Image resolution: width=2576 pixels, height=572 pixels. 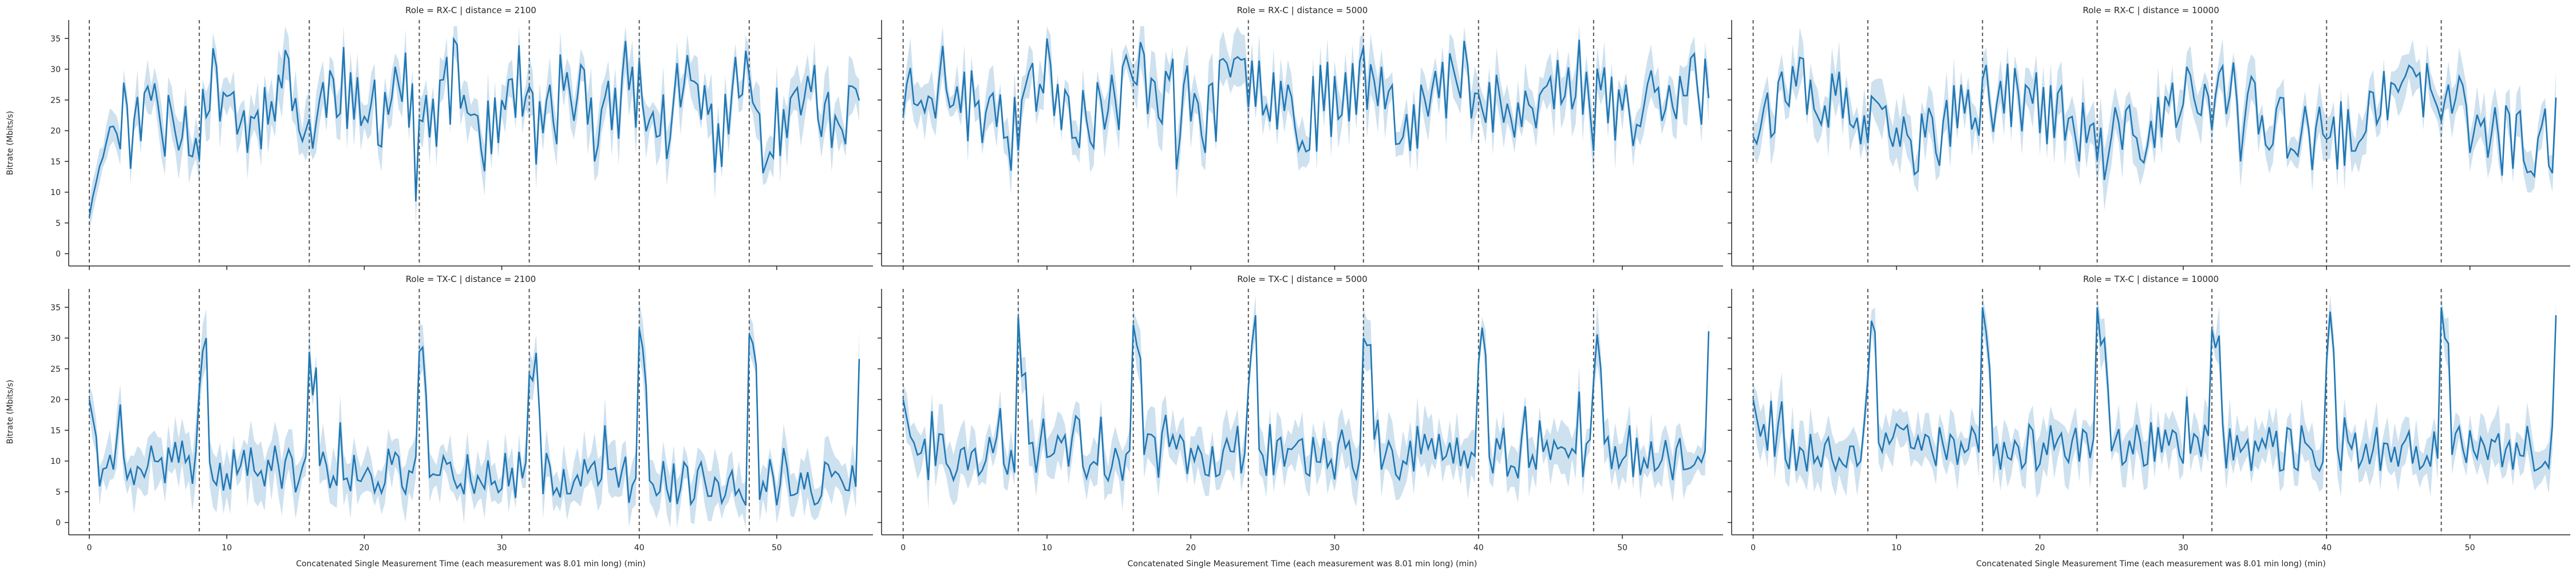 I want to click on panel-title: Role = TX-C | distance = 2100, so click(x=471, y=279).